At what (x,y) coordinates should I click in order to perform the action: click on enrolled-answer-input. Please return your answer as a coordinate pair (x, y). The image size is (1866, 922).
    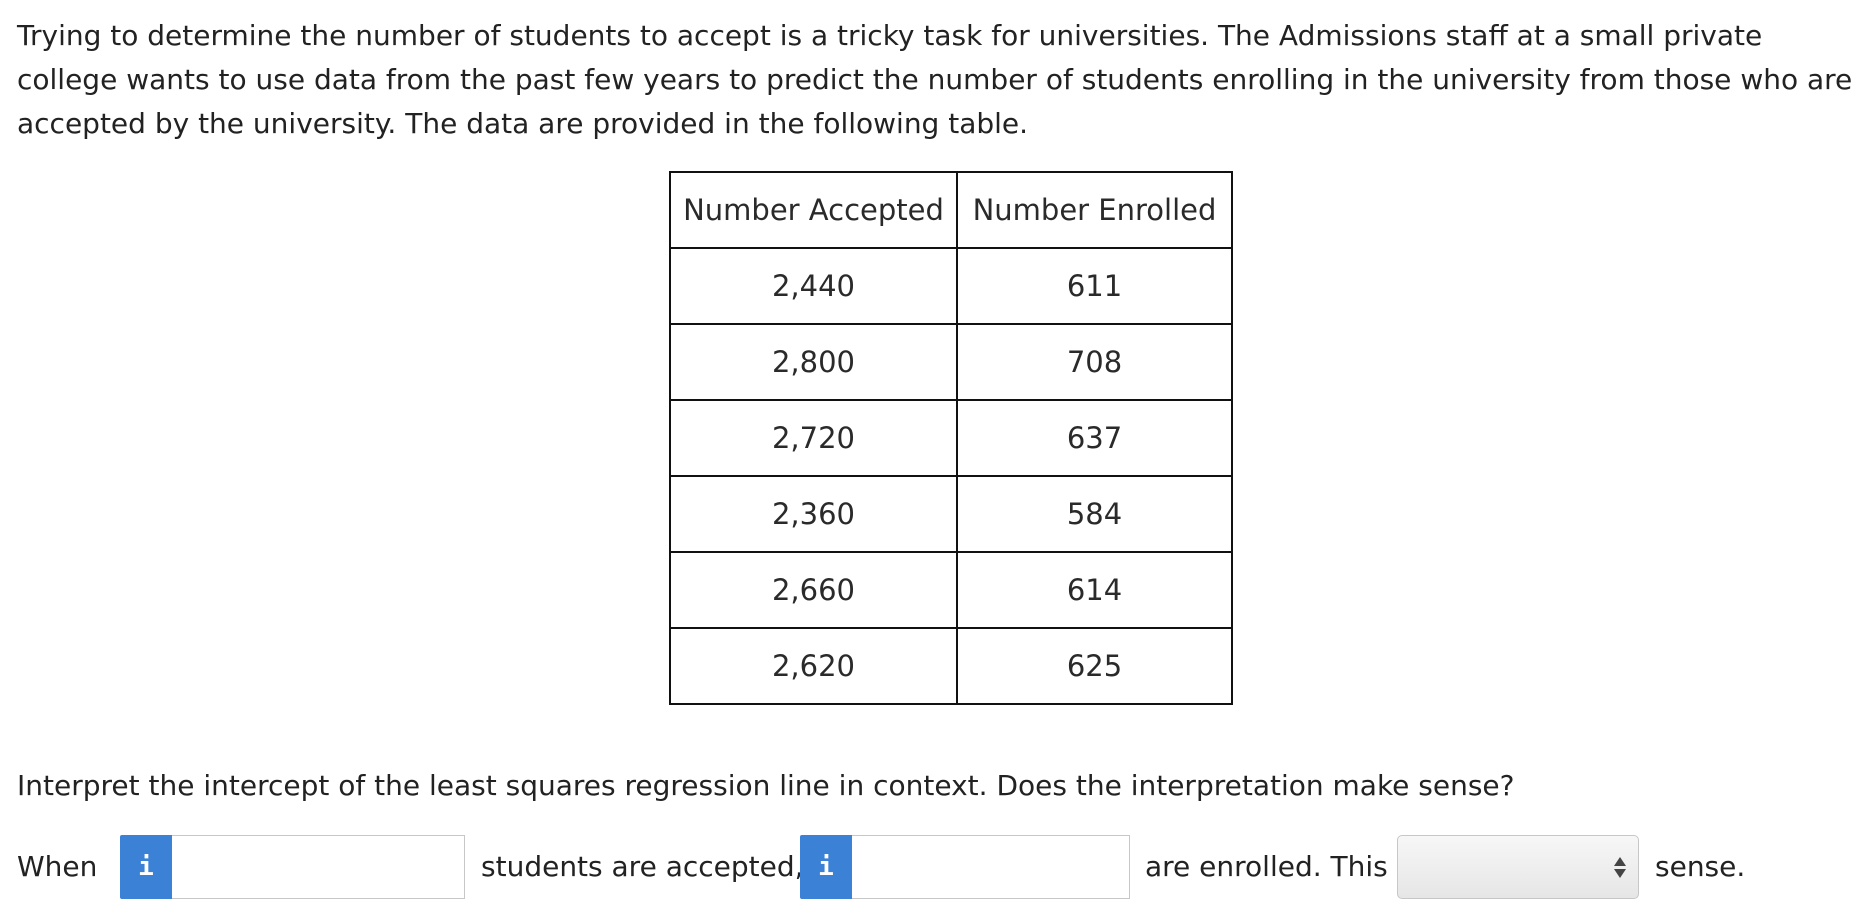
    Looking at the image, I should click on (991, 867).